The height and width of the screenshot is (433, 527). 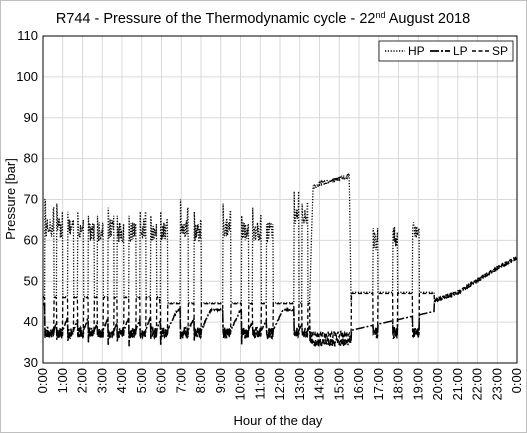 What do you see at coordinates (496, 384) in the screenshot?
I see `x-tick-label-23: 23:00` at bounding box center [496, 384].